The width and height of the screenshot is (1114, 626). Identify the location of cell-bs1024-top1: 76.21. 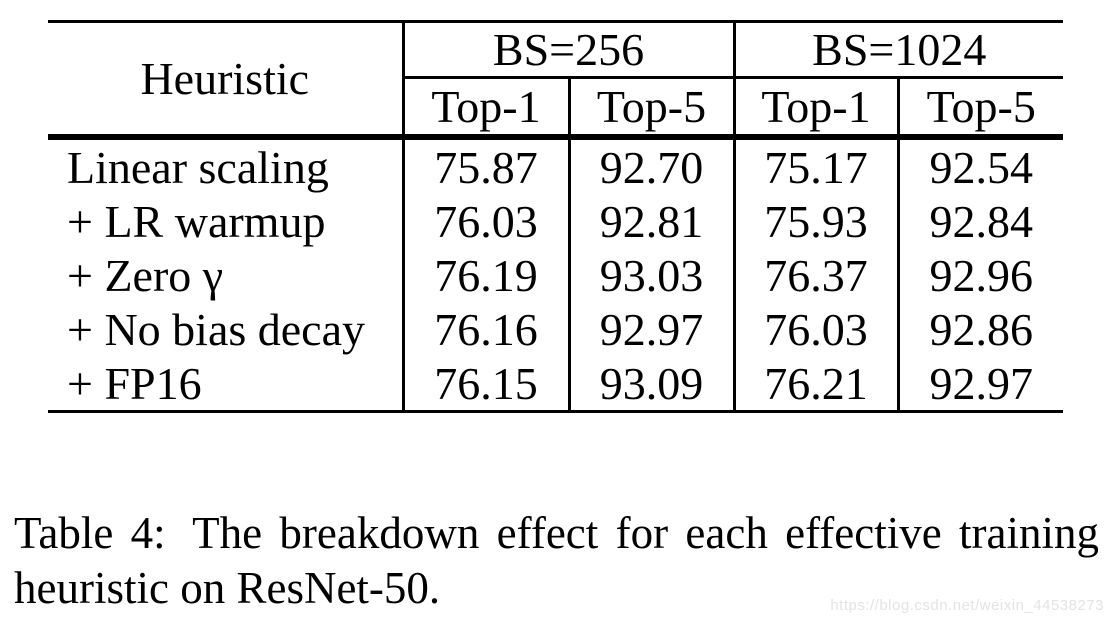
(817, 384).